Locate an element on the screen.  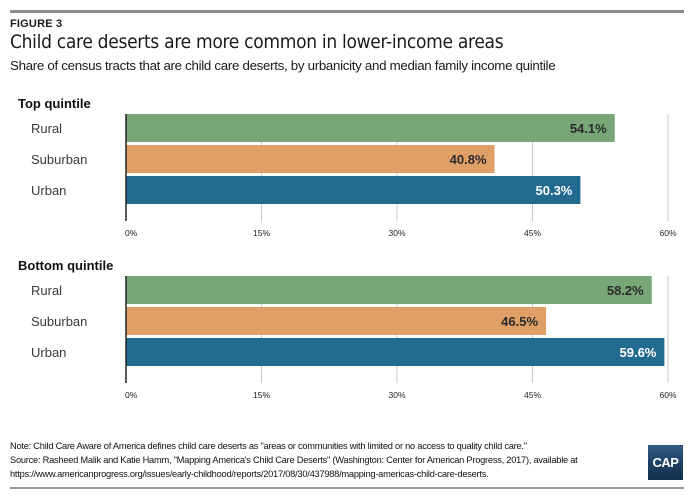
value-label: 50.3% is located at coordinates (554, 190).